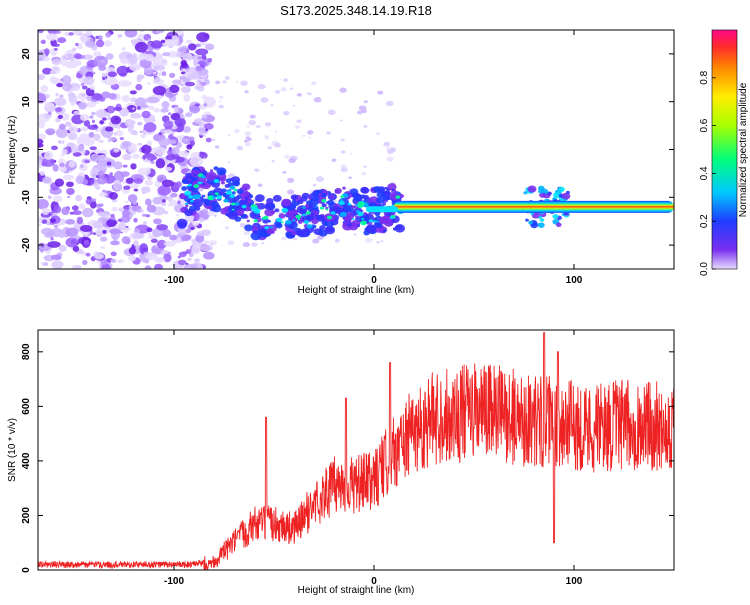 This screenshot has height=605, width=750. What do you see at coordinates (704, 77) in the screenshot?
I see `colorbar-tick-label: 0.8` at bounding box center [704, 77].